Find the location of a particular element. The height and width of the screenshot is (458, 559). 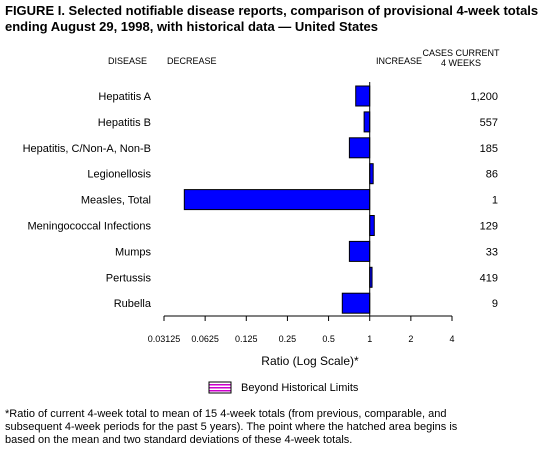

x-tick-label-3: 0.25 is located at coordinates (288, 339).